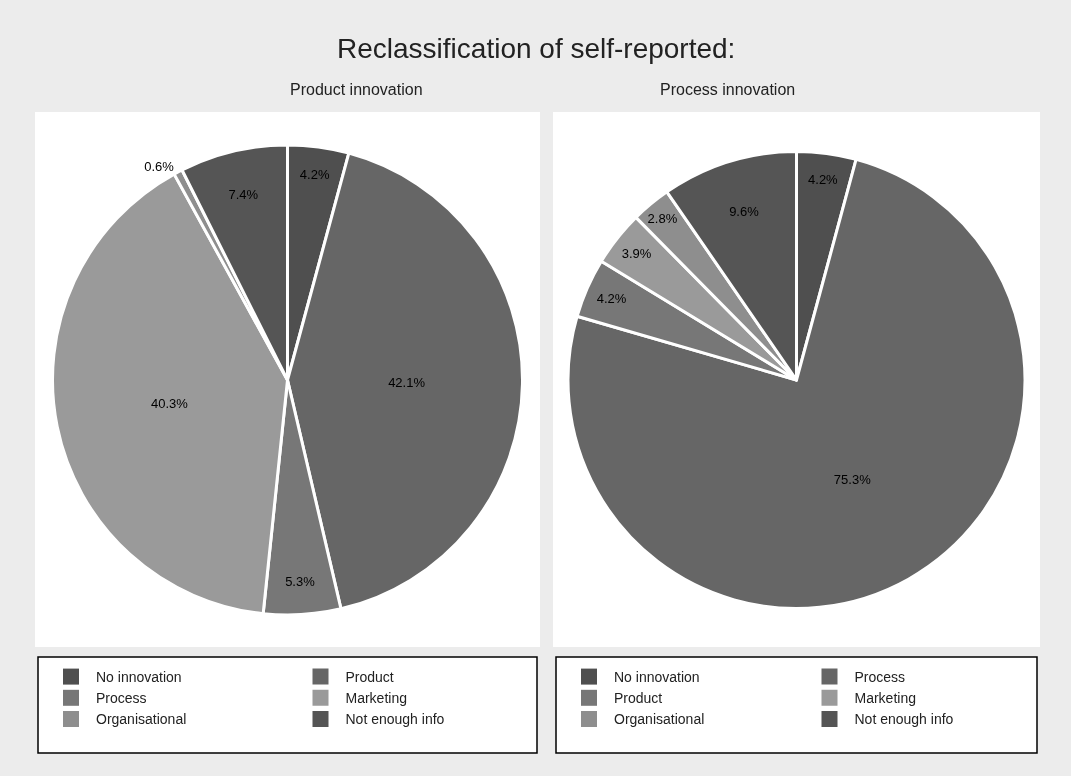 This screenshot has width=1071, height=776. What do you see at coordinates (852, 480) in the screenshot?
I see `data-label: 75.3%` at bounding box center [852, 480].